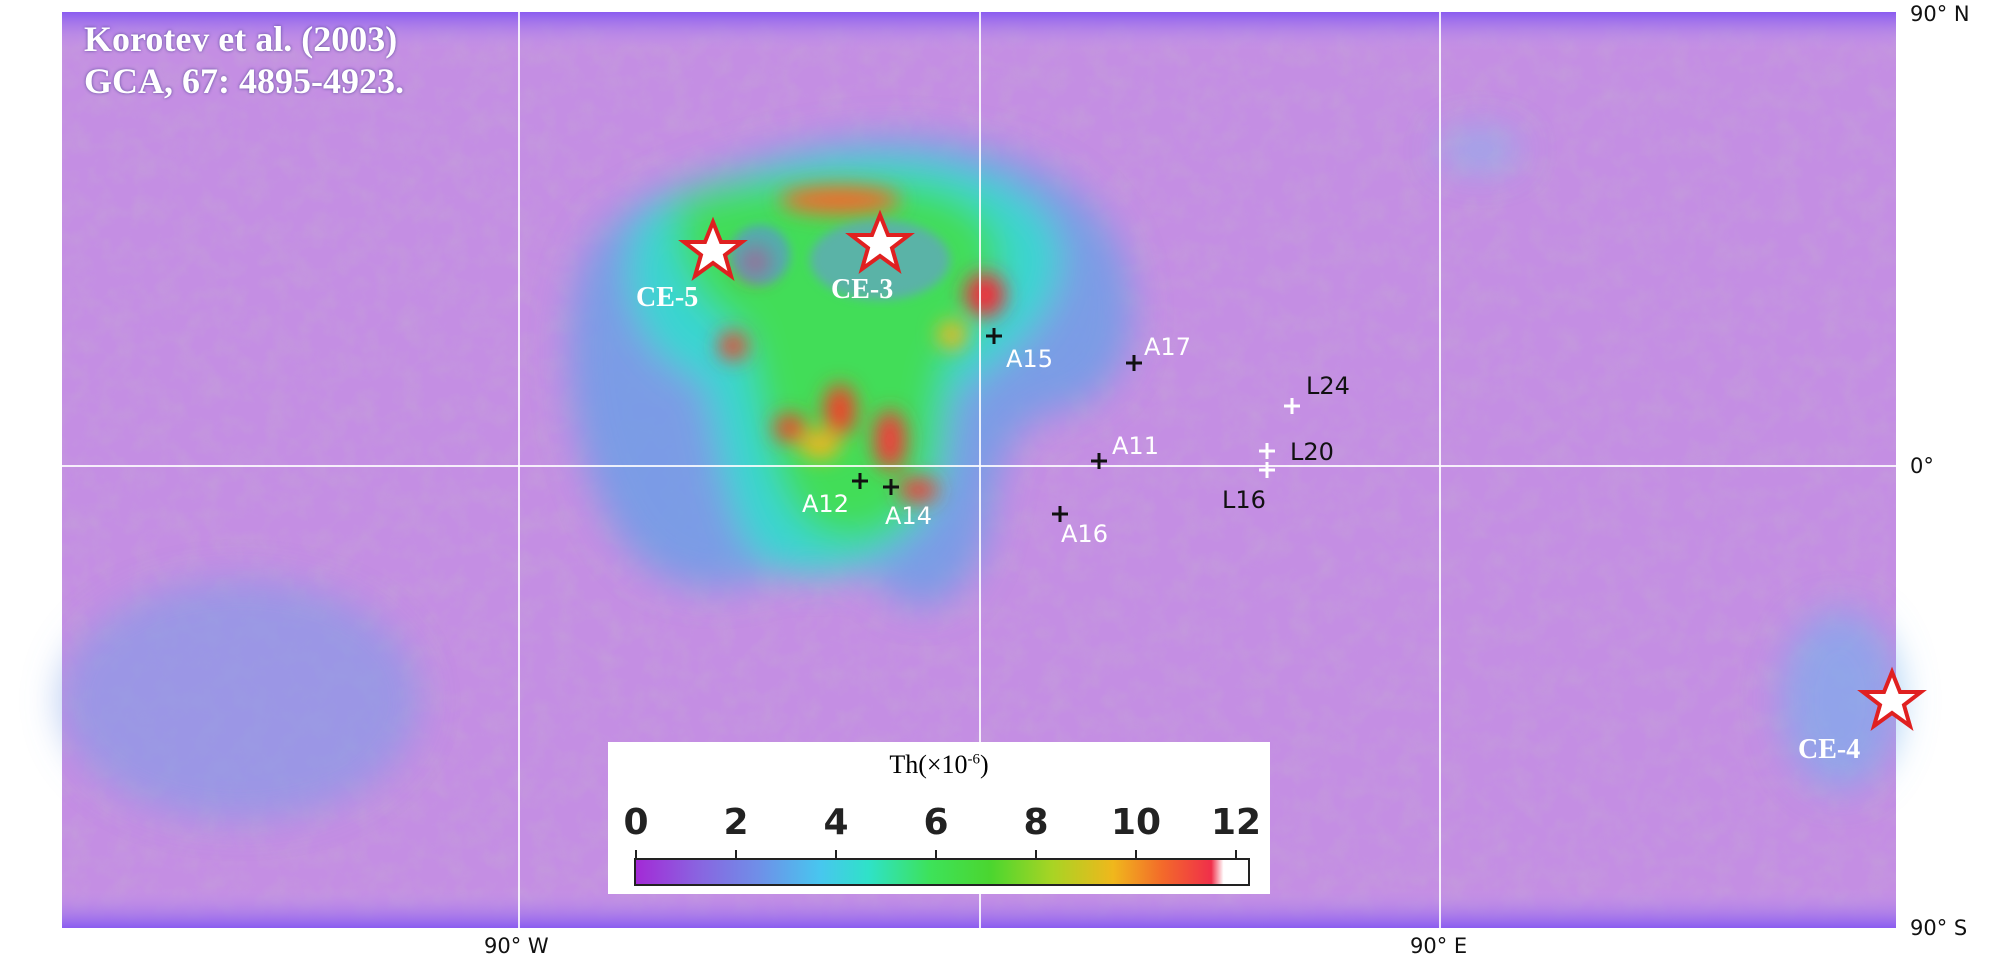  I want to click on ce-4-label: CE-4, so click(1829, 749).